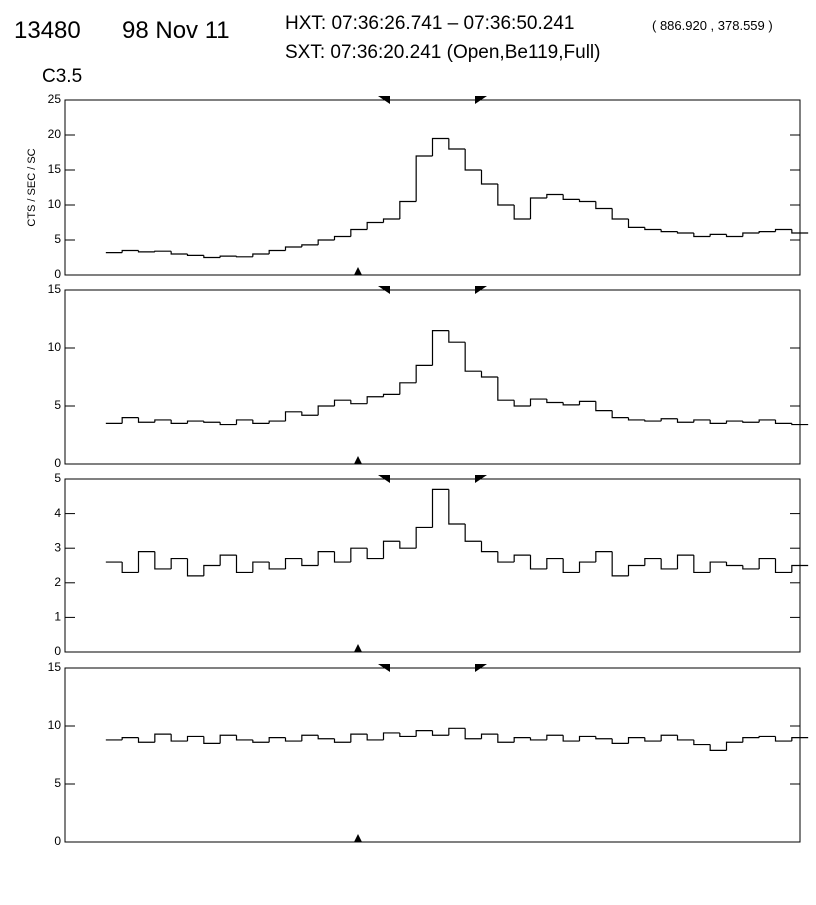 The image size is (816, 905). I want to click on y-tick-label: 2, so click(57, 582).